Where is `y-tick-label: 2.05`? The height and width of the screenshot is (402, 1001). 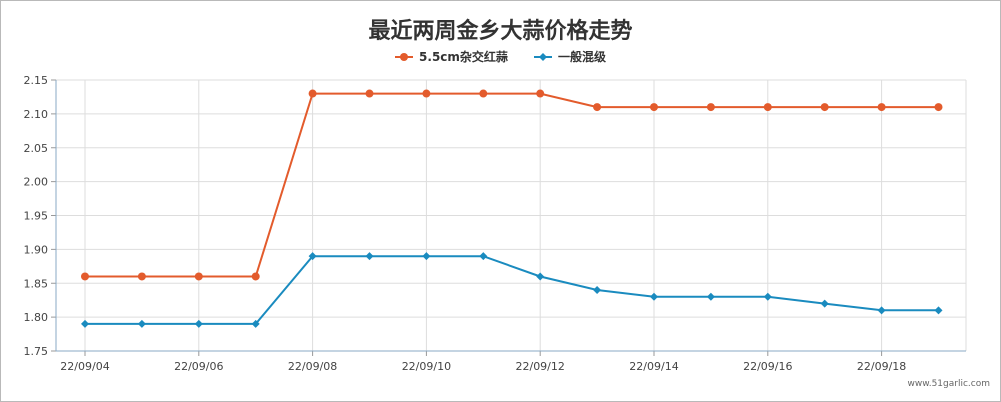 y-tick-label: 2.05 is located at coordinates (36, 148).